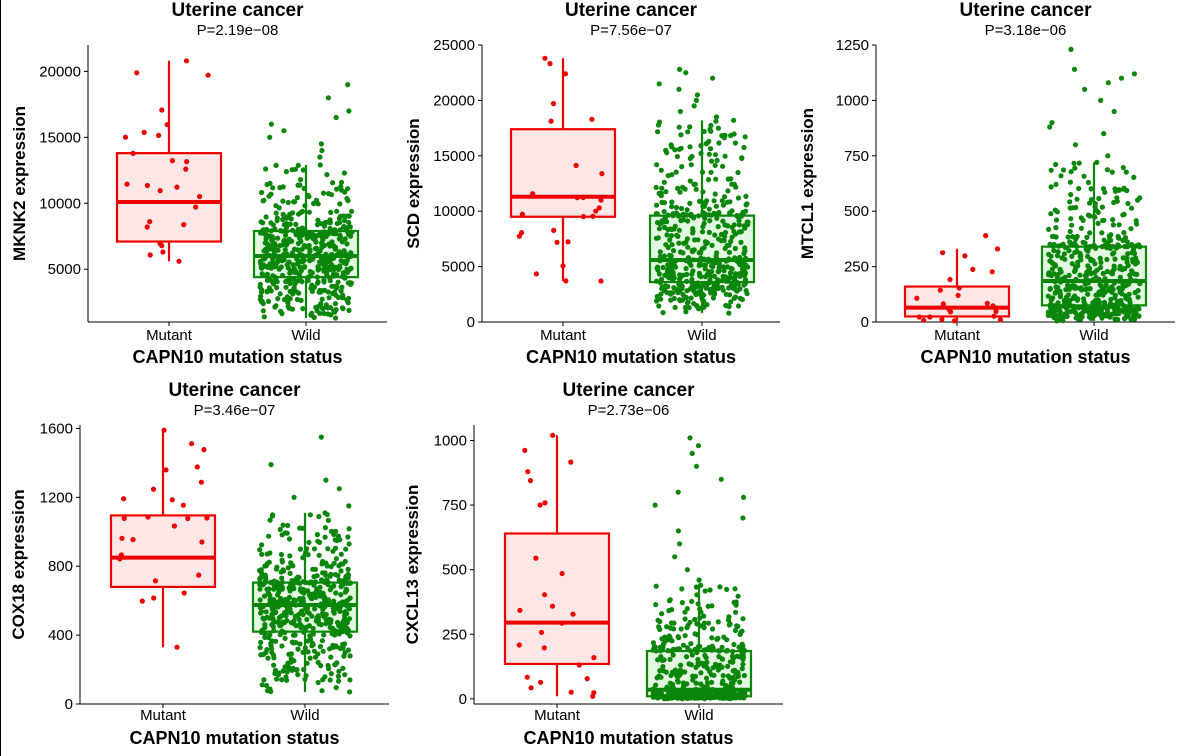 Image resolution: width=1179 pixels, height=756 pixels. I want to click on box-wild, so click(305, 564).